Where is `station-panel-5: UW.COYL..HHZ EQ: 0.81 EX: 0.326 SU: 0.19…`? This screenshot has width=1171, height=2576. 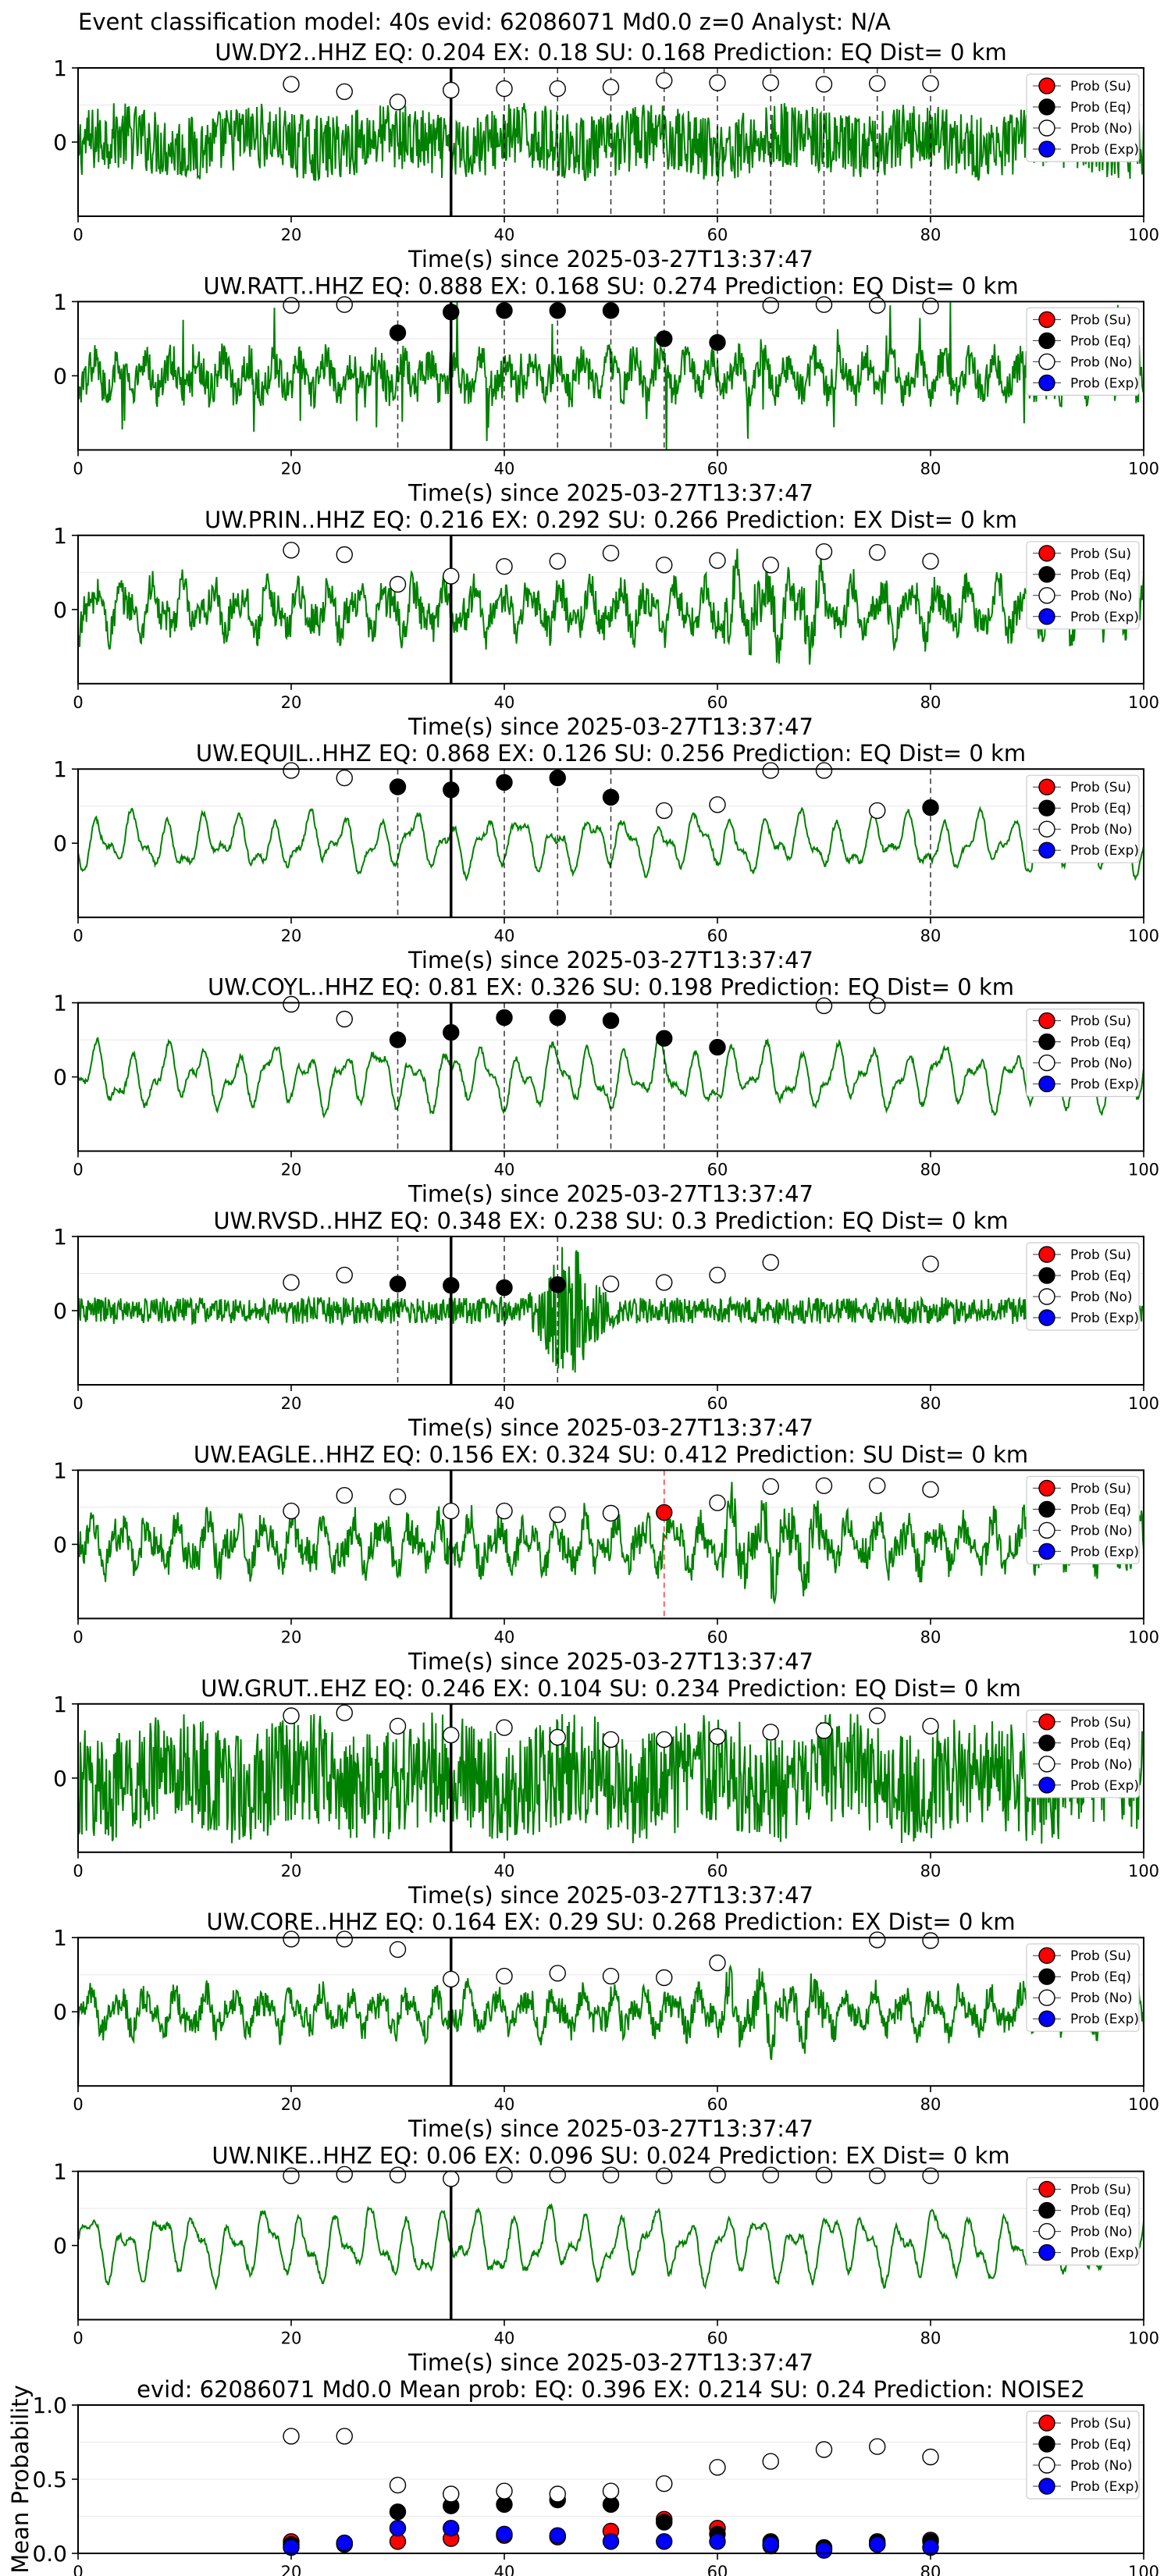
station-panel-5: UW.COYL..HHZ EQ: 0.81 EX: 0.326 SU: 0.19… is located at coordinates (606, 1091).